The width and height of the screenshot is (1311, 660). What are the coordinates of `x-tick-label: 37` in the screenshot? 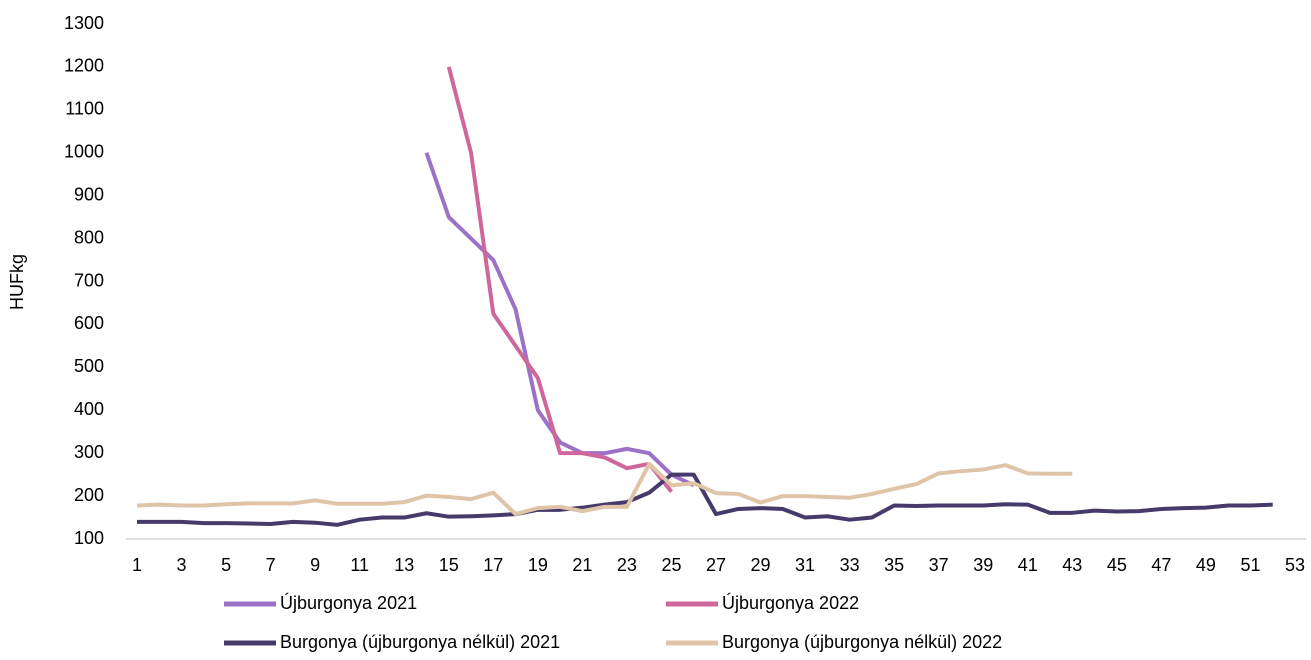 It's located at (939, 565).